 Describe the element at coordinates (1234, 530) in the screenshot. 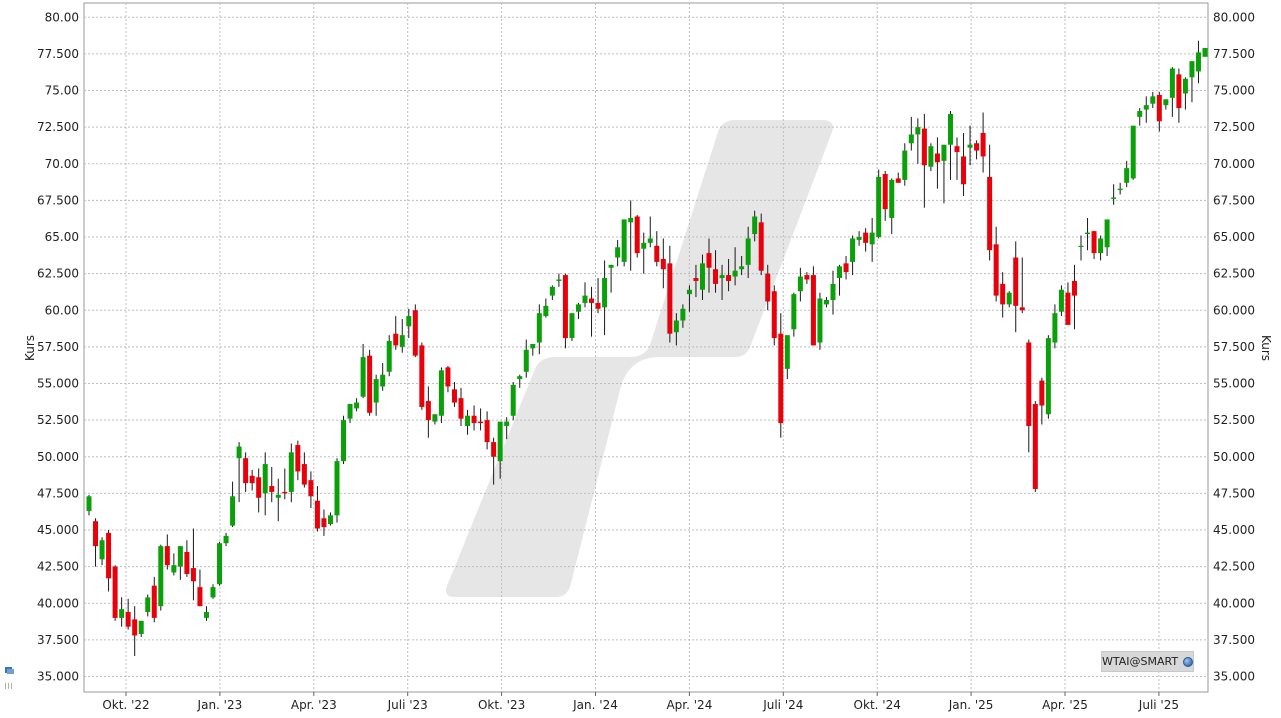

I see `y-tick-label-right: 45.000` at that location.